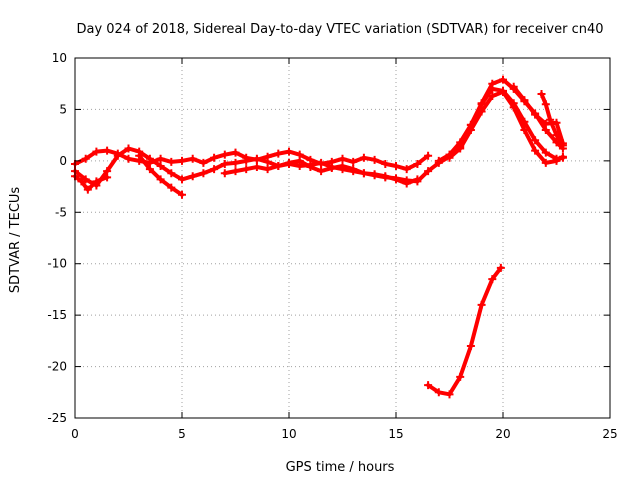  I want to click on x-tick-label: 20, so click(502, 434).